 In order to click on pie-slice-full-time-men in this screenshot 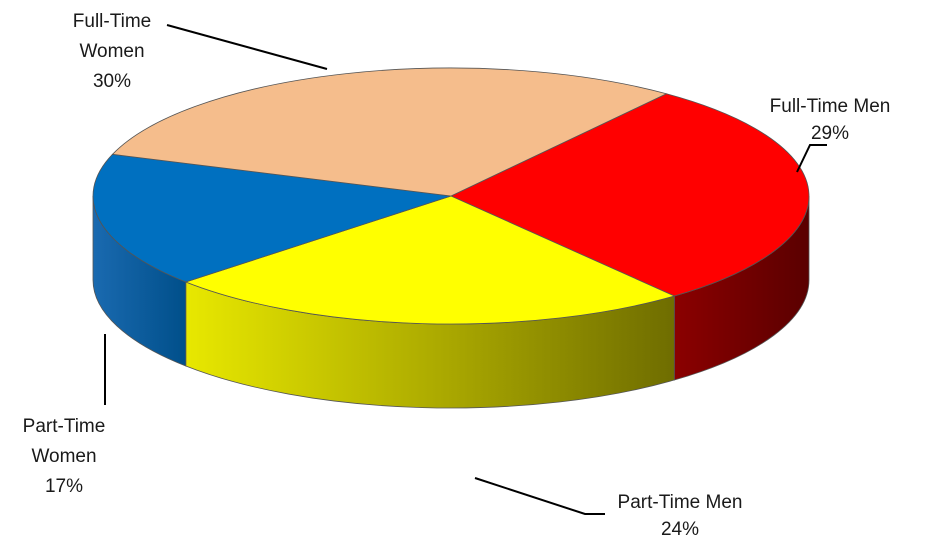, I will do `click(630, 195)`.